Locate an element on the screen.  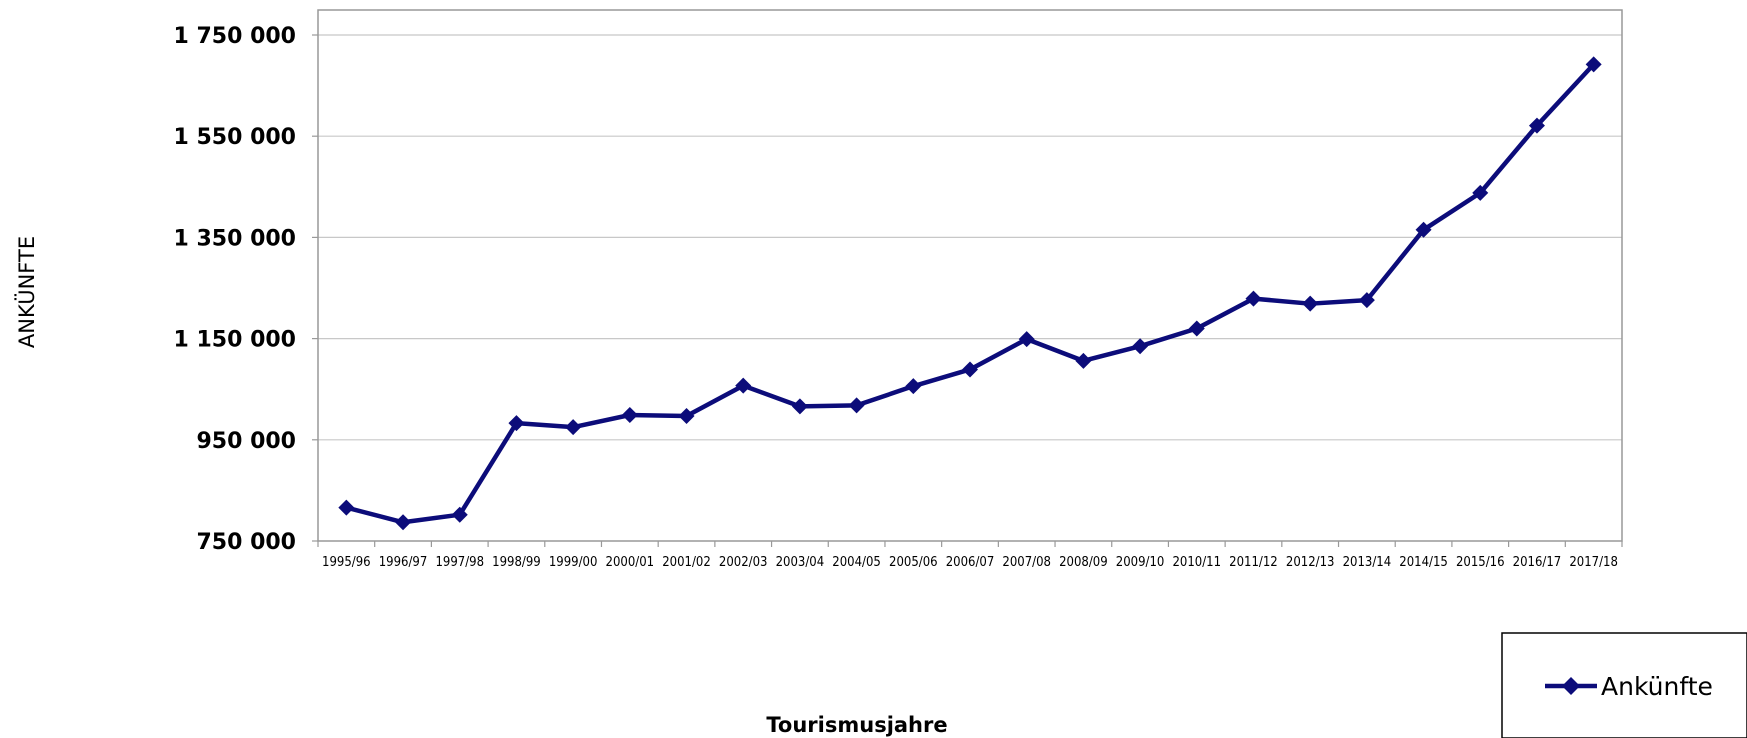
y-tick-label: 1 150 000 is located at coordinates (235, 340).